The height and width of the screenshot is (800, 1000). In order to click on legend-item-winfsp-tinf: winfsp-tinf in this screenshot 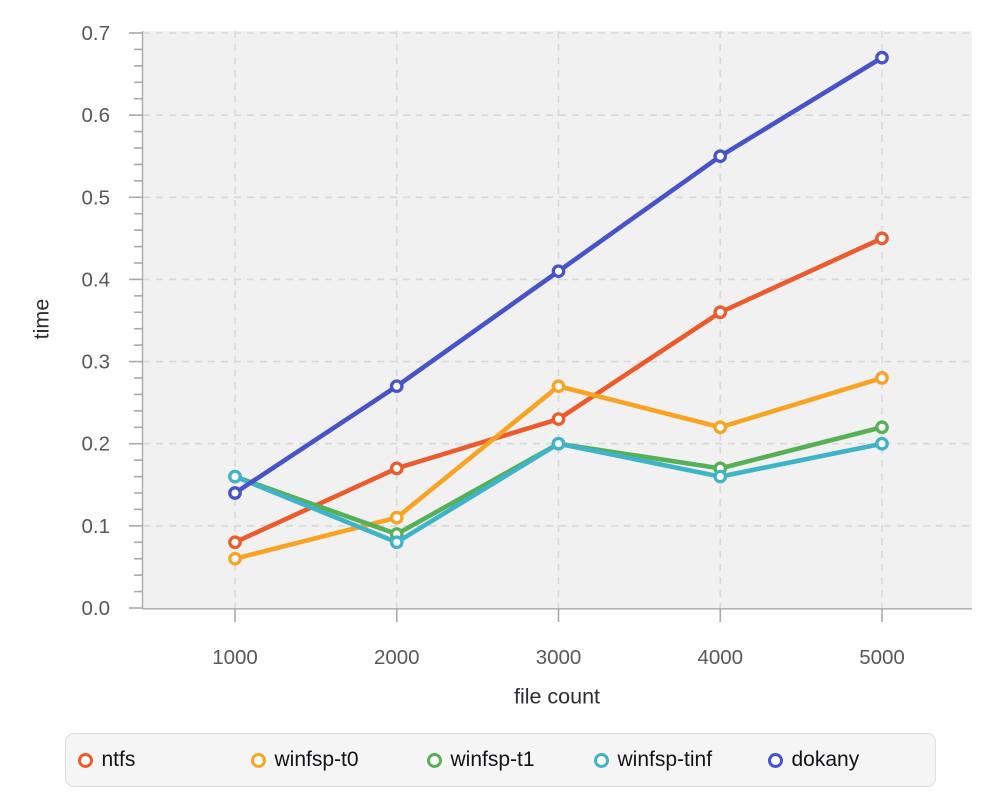, I will do `click(653, 760)`.